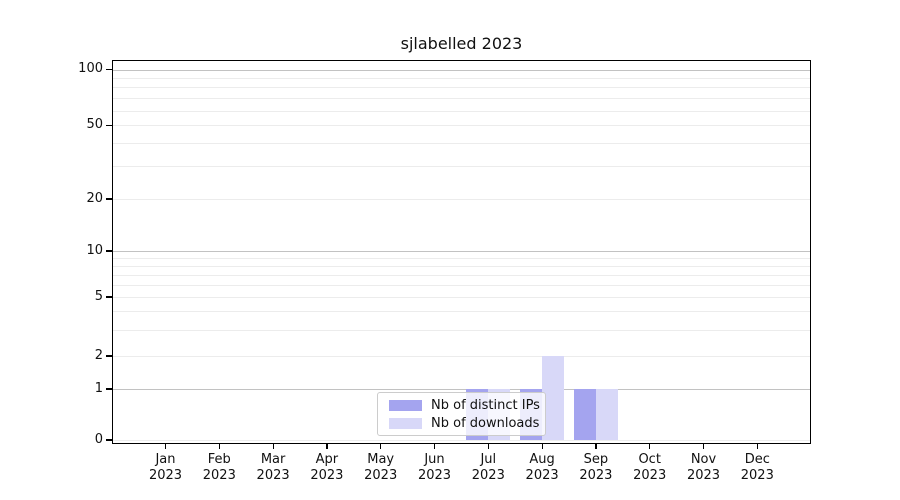  Describe the element at coordinates (327, 459) in the screenshot. I see `x-tick-month: Apr` at that location.